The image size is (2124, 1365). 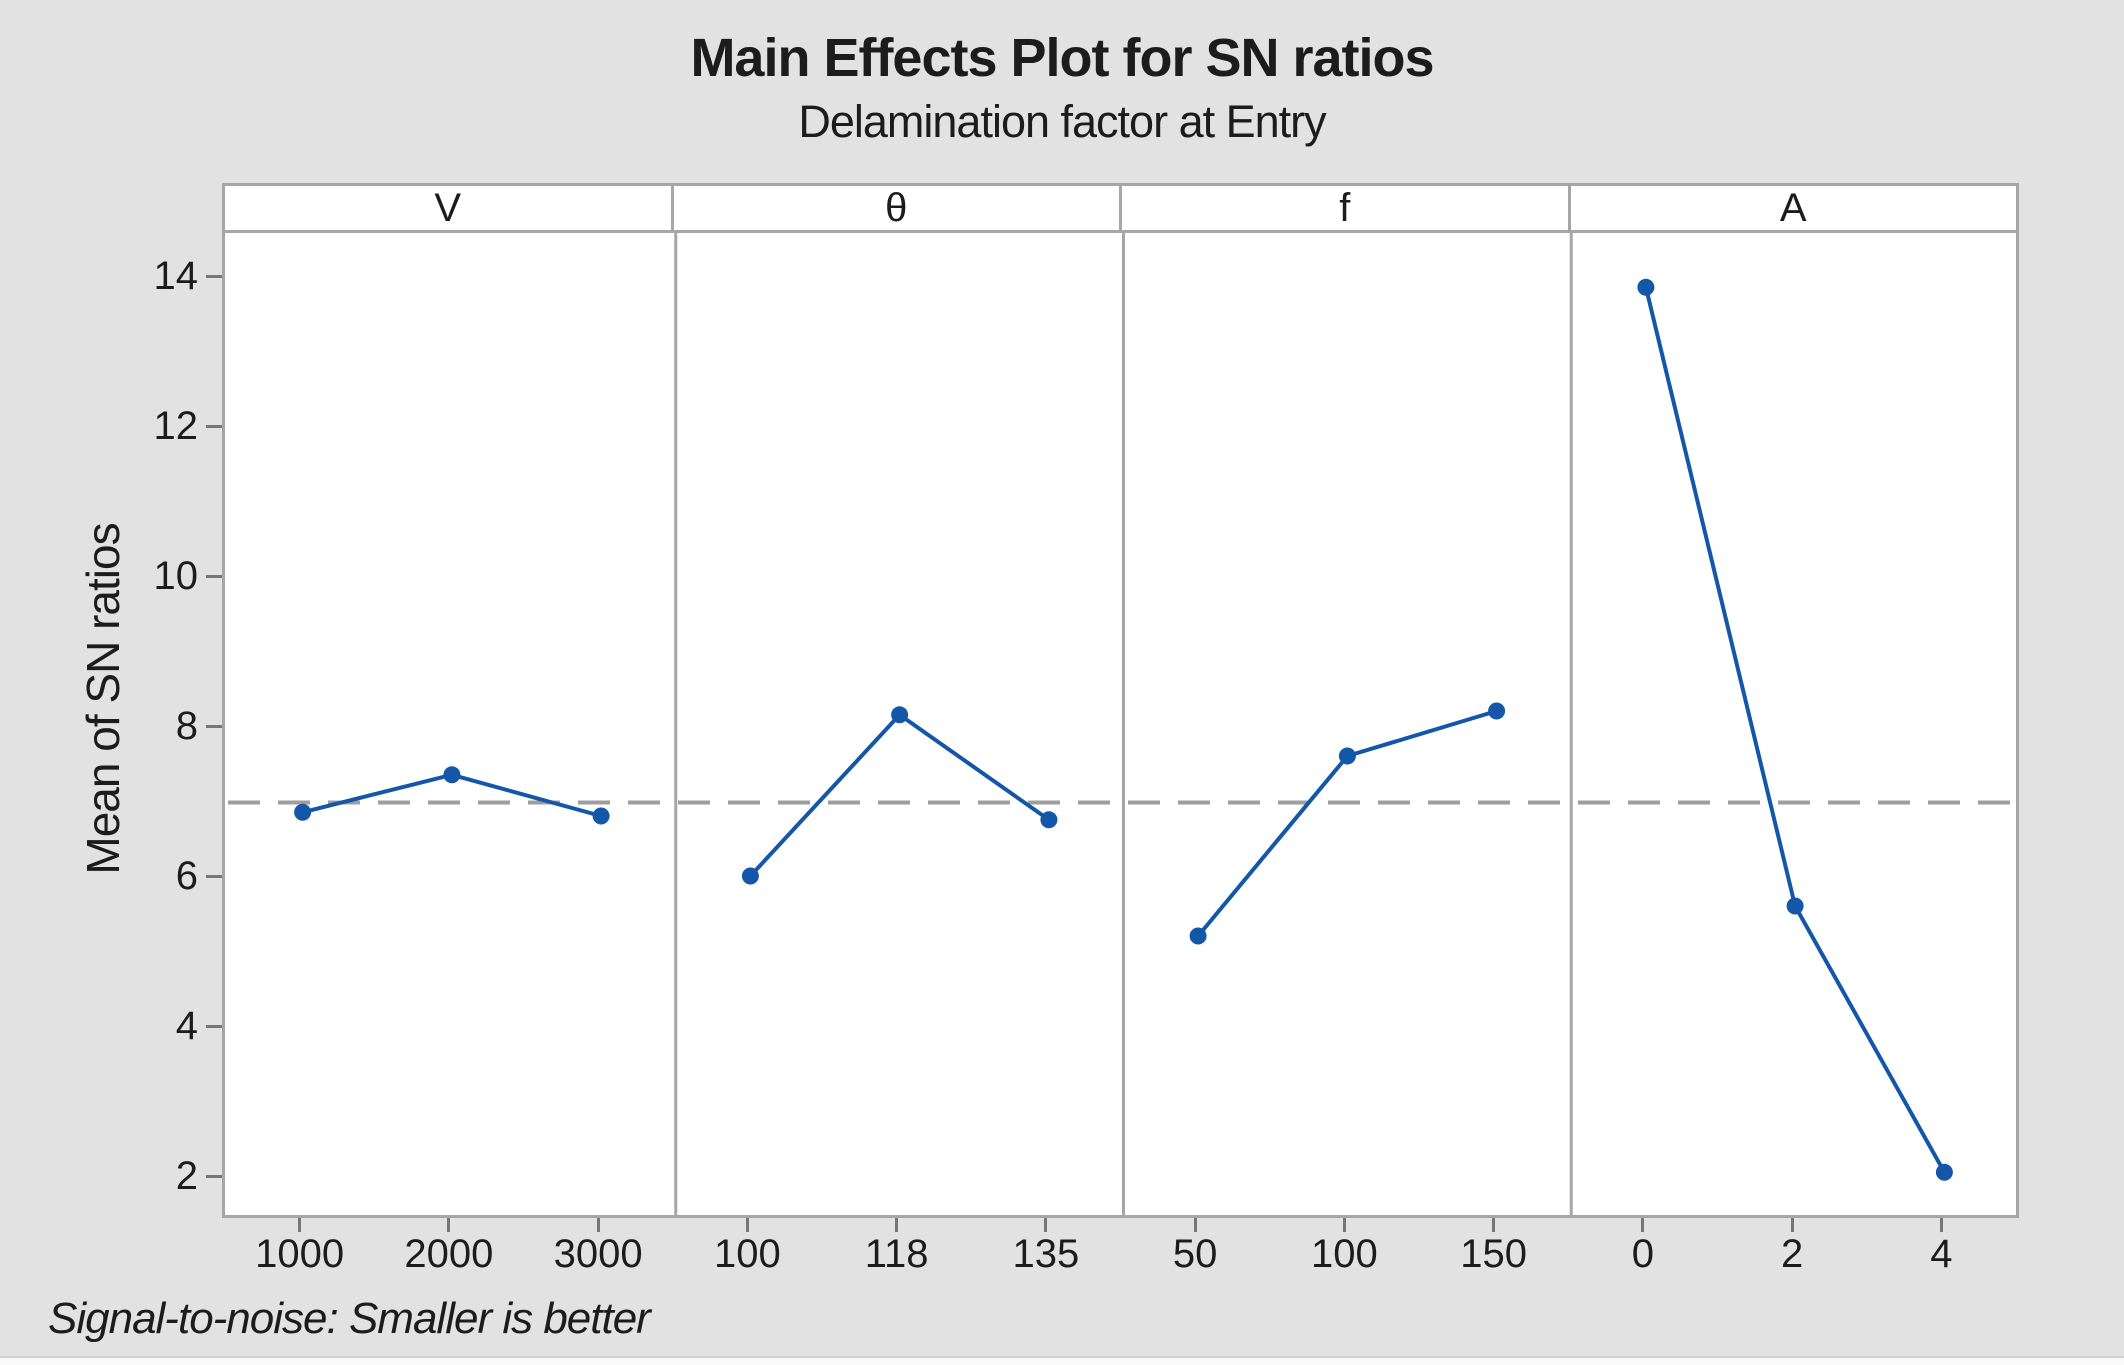 What do you see at coordinates (1642, 1254) in the screenshot?
I see `x-tick-label: 0` at bounding box center [1642, 1254].